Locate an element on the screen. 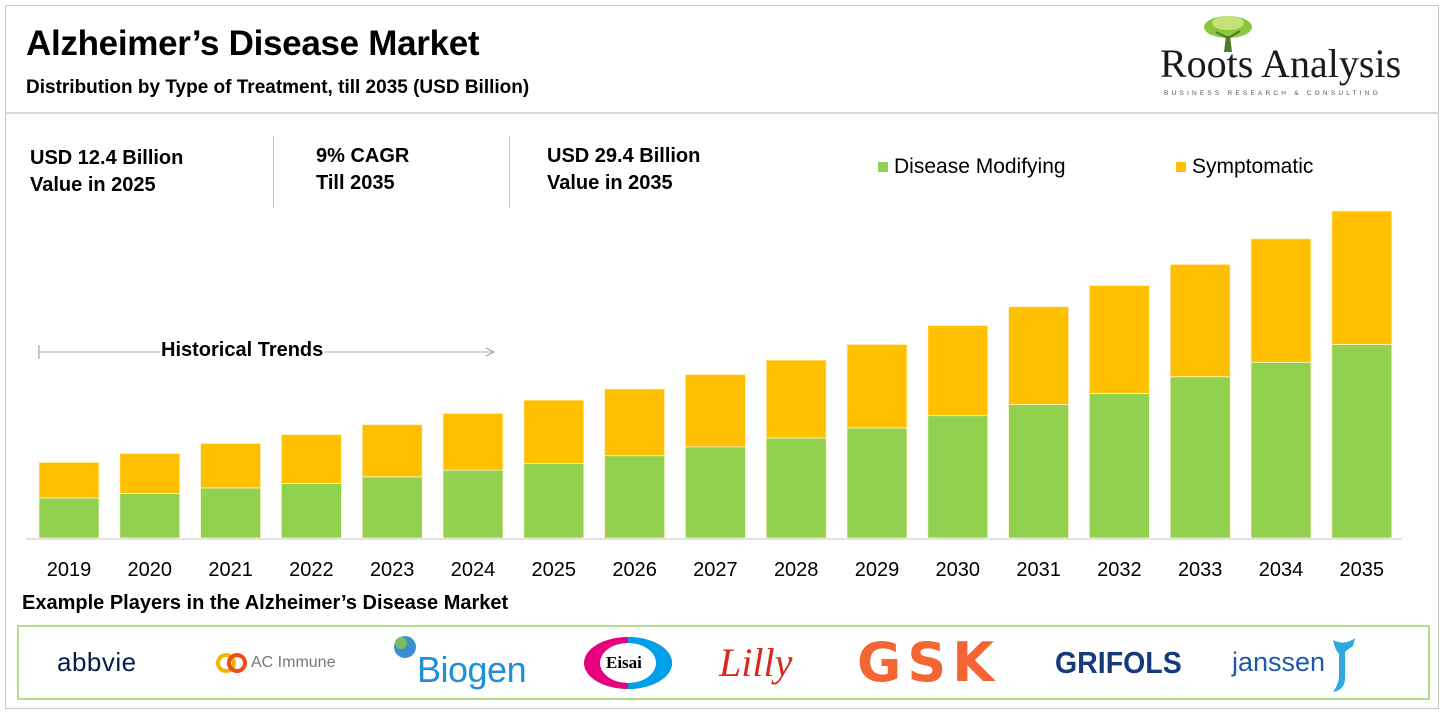 The height and width of the screenshot is (715, 1447). logo-text: Biogen is located at coordinates (472, 669).